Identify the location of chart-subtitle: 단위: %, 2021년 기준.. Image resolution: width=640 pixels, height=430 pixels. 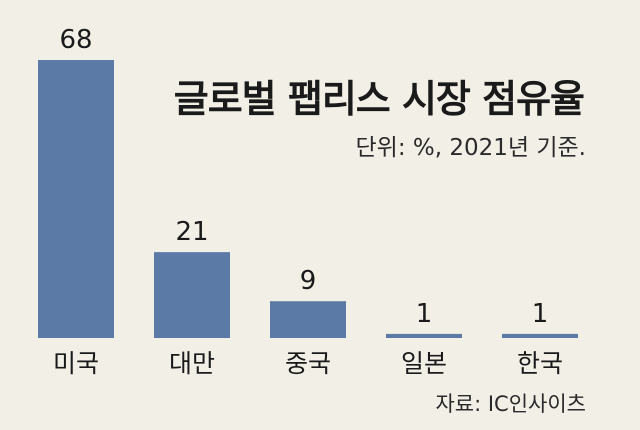
(471, 148).